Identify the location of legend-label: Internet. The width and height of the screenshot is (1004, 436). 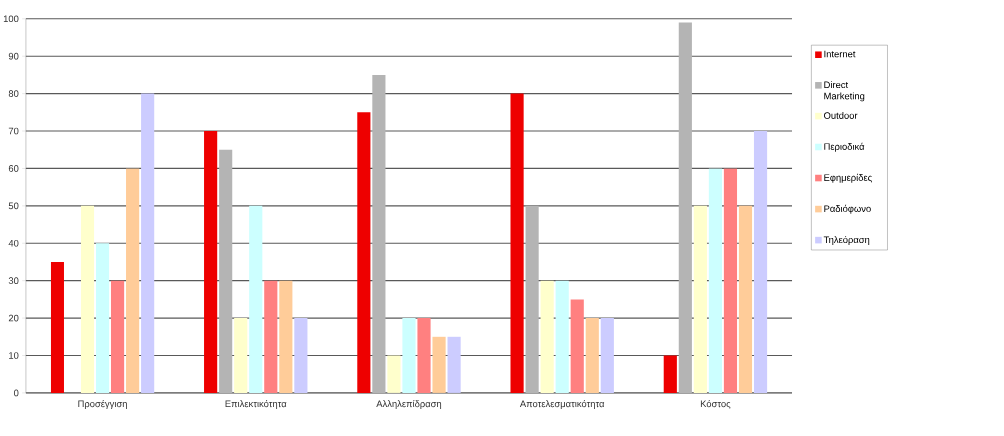
(840, 54).